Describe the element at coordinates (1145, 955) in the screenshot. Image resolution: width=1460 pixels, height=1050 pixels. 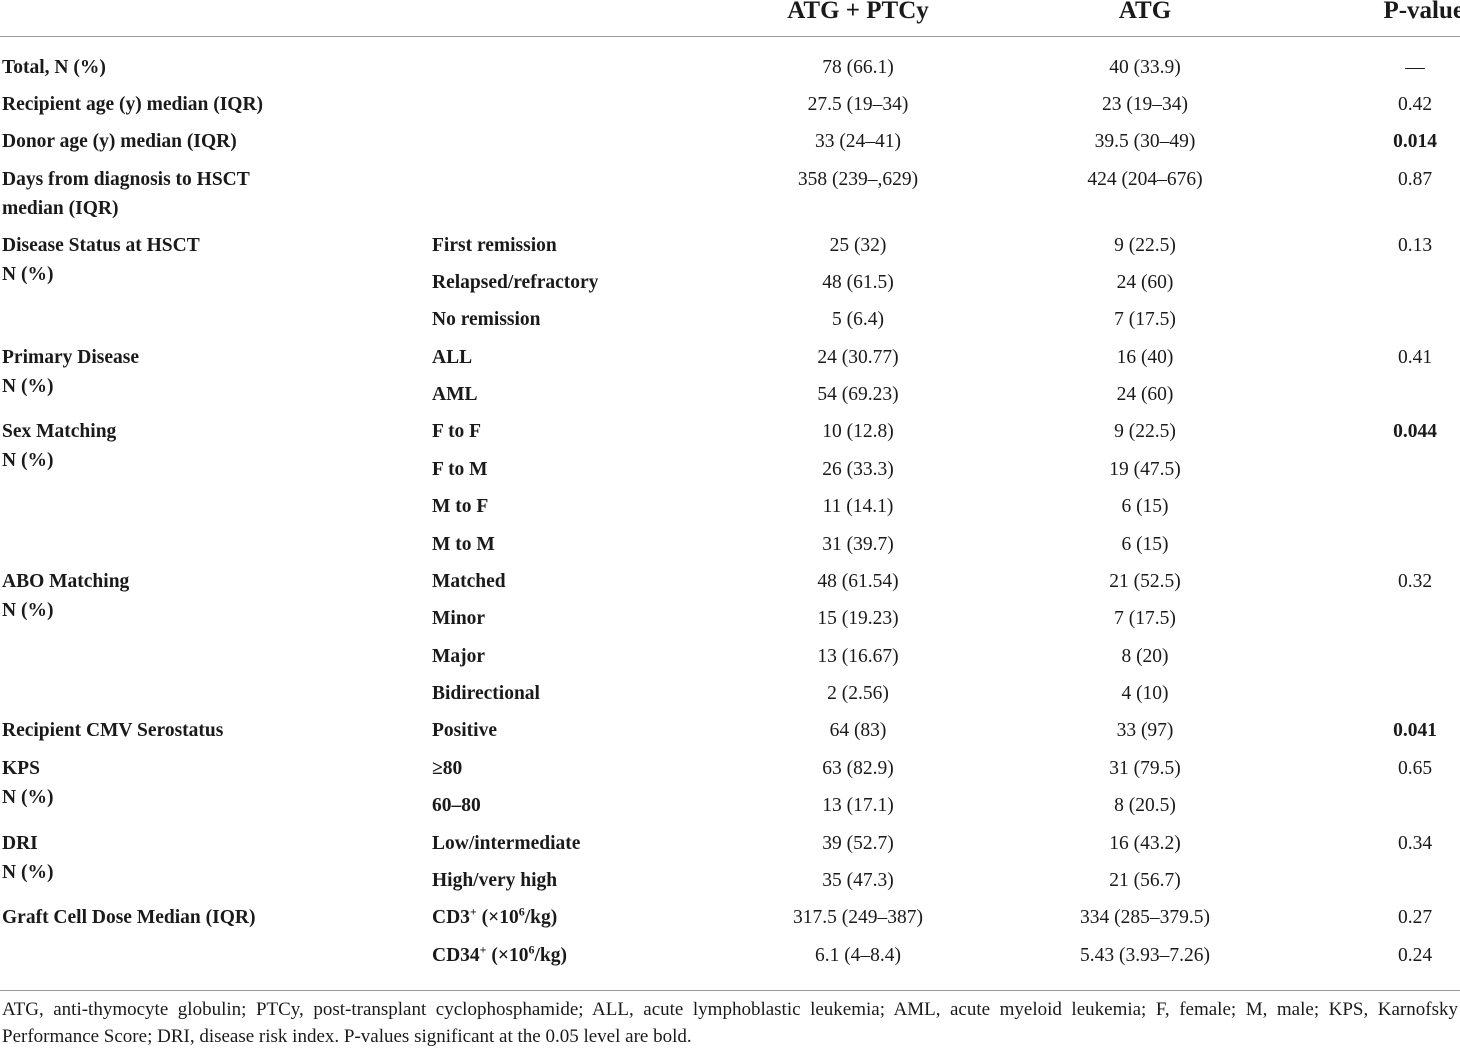
I see `value-atg: 5.43 (3.93–7.26)` at that location.